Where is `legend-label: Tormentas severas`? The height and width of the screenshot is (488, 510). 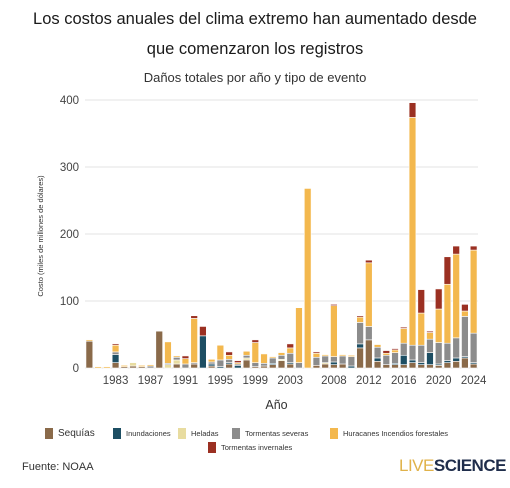 legend-label: Tormentas severas is located at coordinates (277, 433).